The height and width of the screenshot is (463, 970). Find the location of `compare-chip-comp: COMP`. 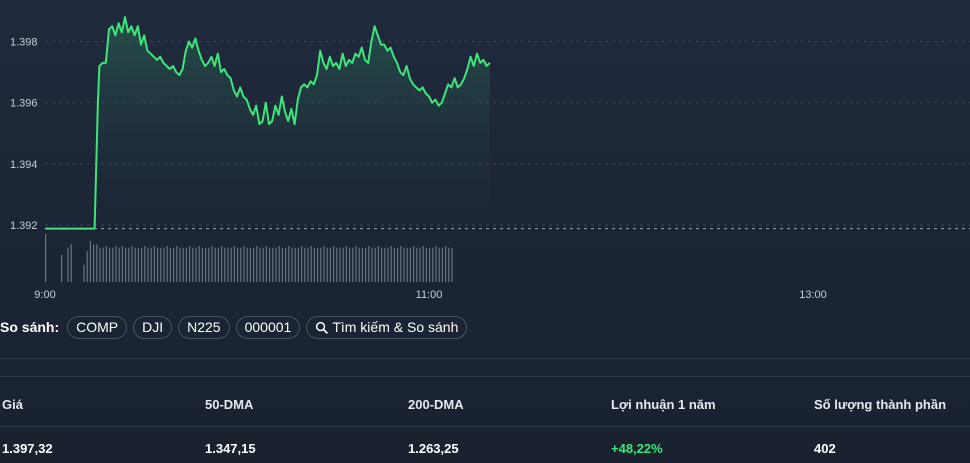

compare-chip-comp: COMP is located at coordinates (97, 327).